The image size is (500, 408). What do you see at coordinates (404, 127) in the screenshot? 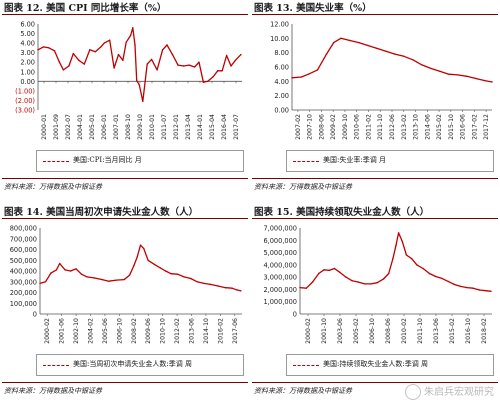
I see `x-tick-label: 2013-02` at bounding box center [404, 127].